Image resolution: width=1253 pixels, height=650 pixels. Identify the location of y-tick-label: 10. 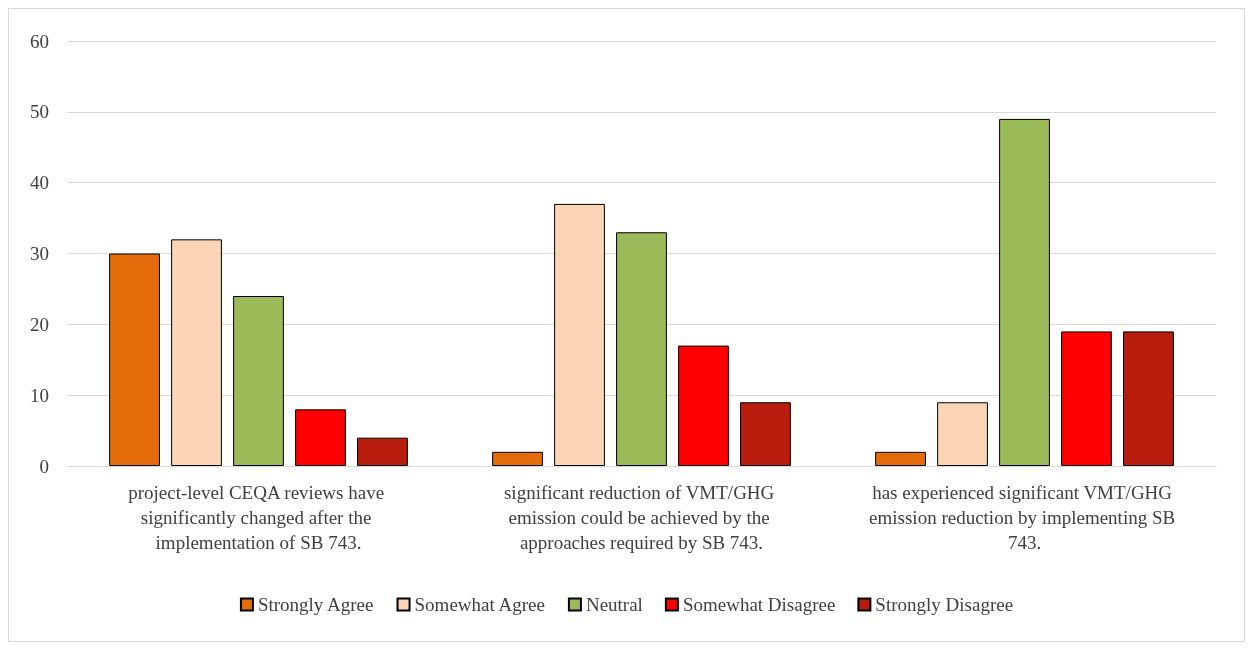
(39, 395).